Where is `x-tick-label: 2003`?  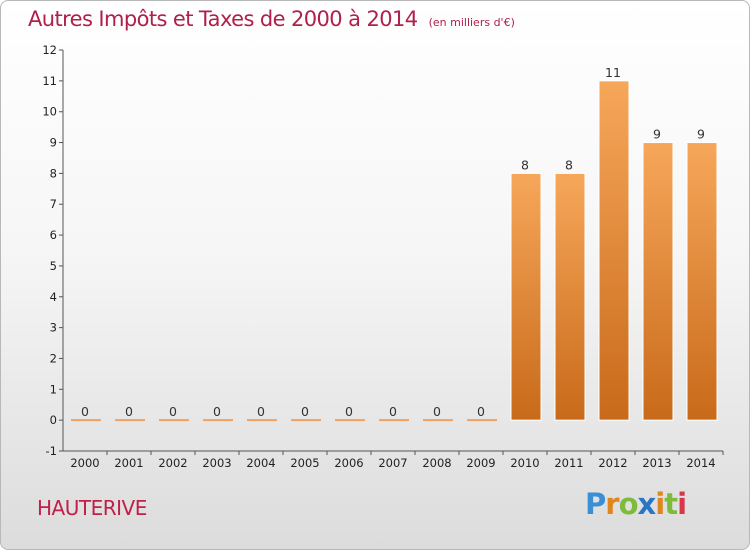 x-tick-label: 2003 is located at coordinates (216, 463).